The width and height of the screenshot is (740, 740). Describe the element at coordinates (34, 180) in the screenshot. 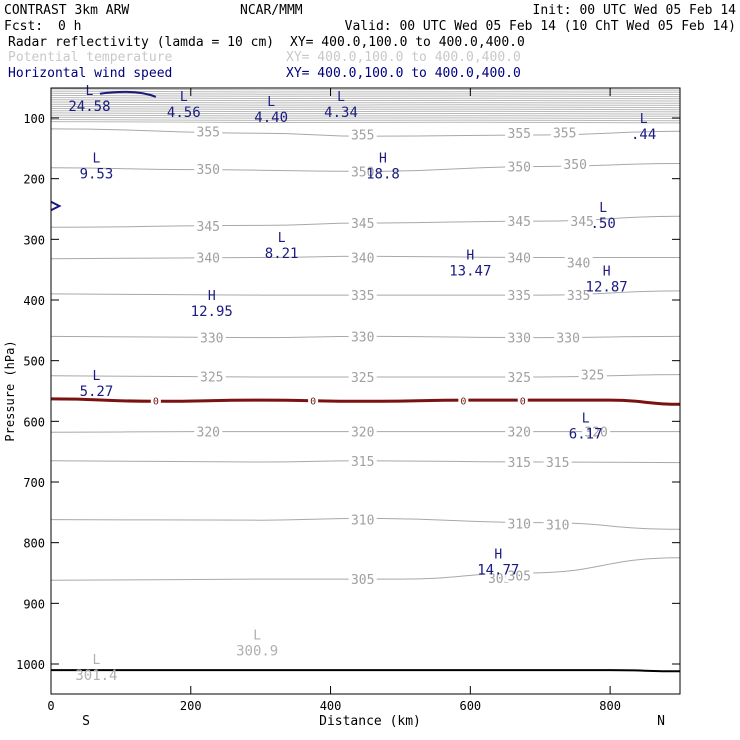

I see `y-tick-label: 200` at that location.